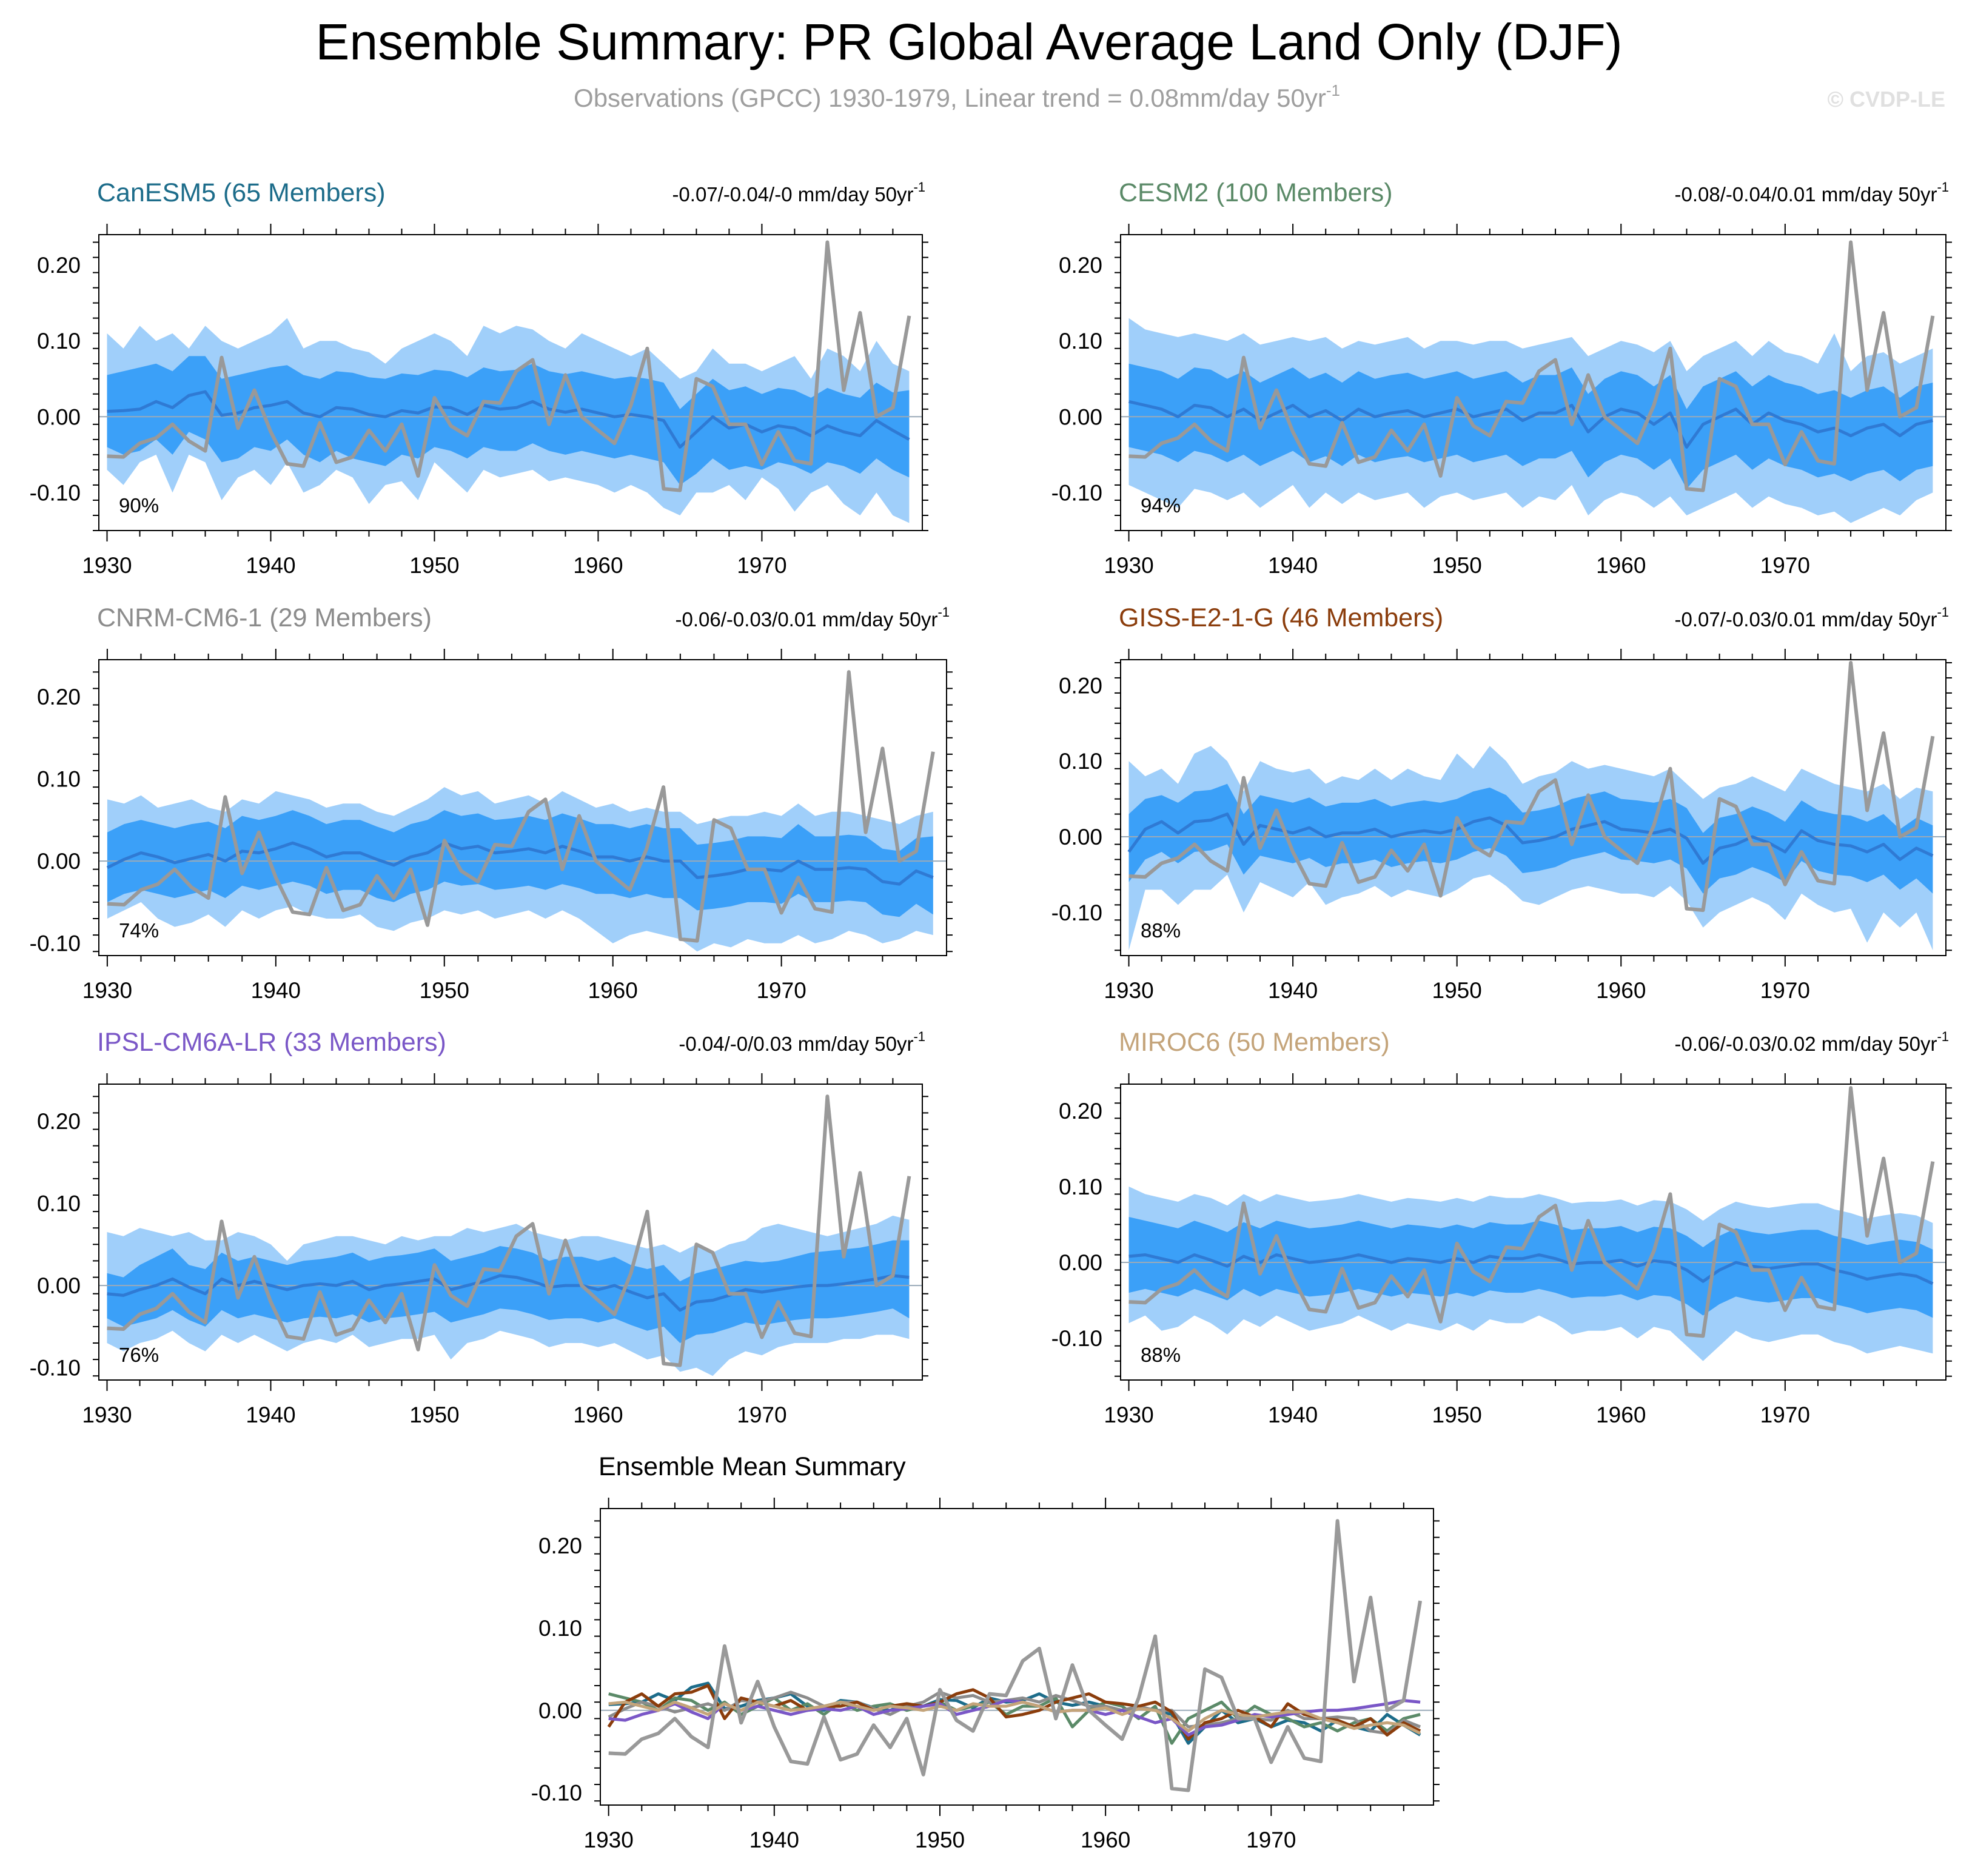  Describe the element at coordinates (242, 192) in the screenshot. I see `panel-title: CanESM5 (65 Members)` at that location.